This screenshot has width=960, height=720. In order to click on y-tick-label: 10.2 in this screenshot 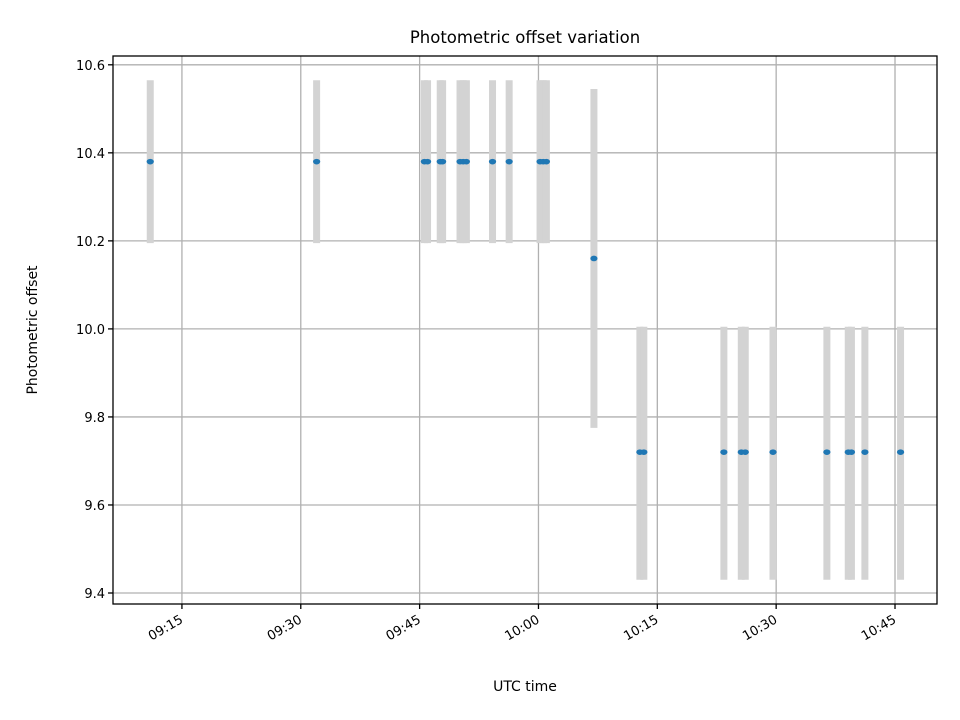, I will do `click(90, 242)`.